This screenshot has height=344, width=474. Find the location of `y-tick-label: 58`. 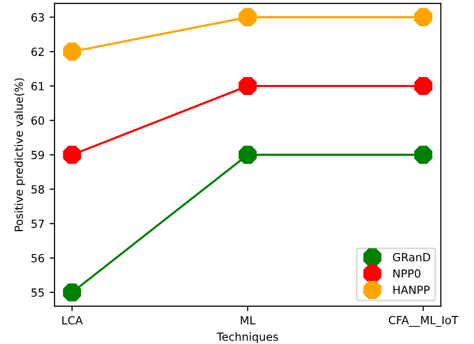

y-tick-label: 58 is located at coordinates (38, 189).